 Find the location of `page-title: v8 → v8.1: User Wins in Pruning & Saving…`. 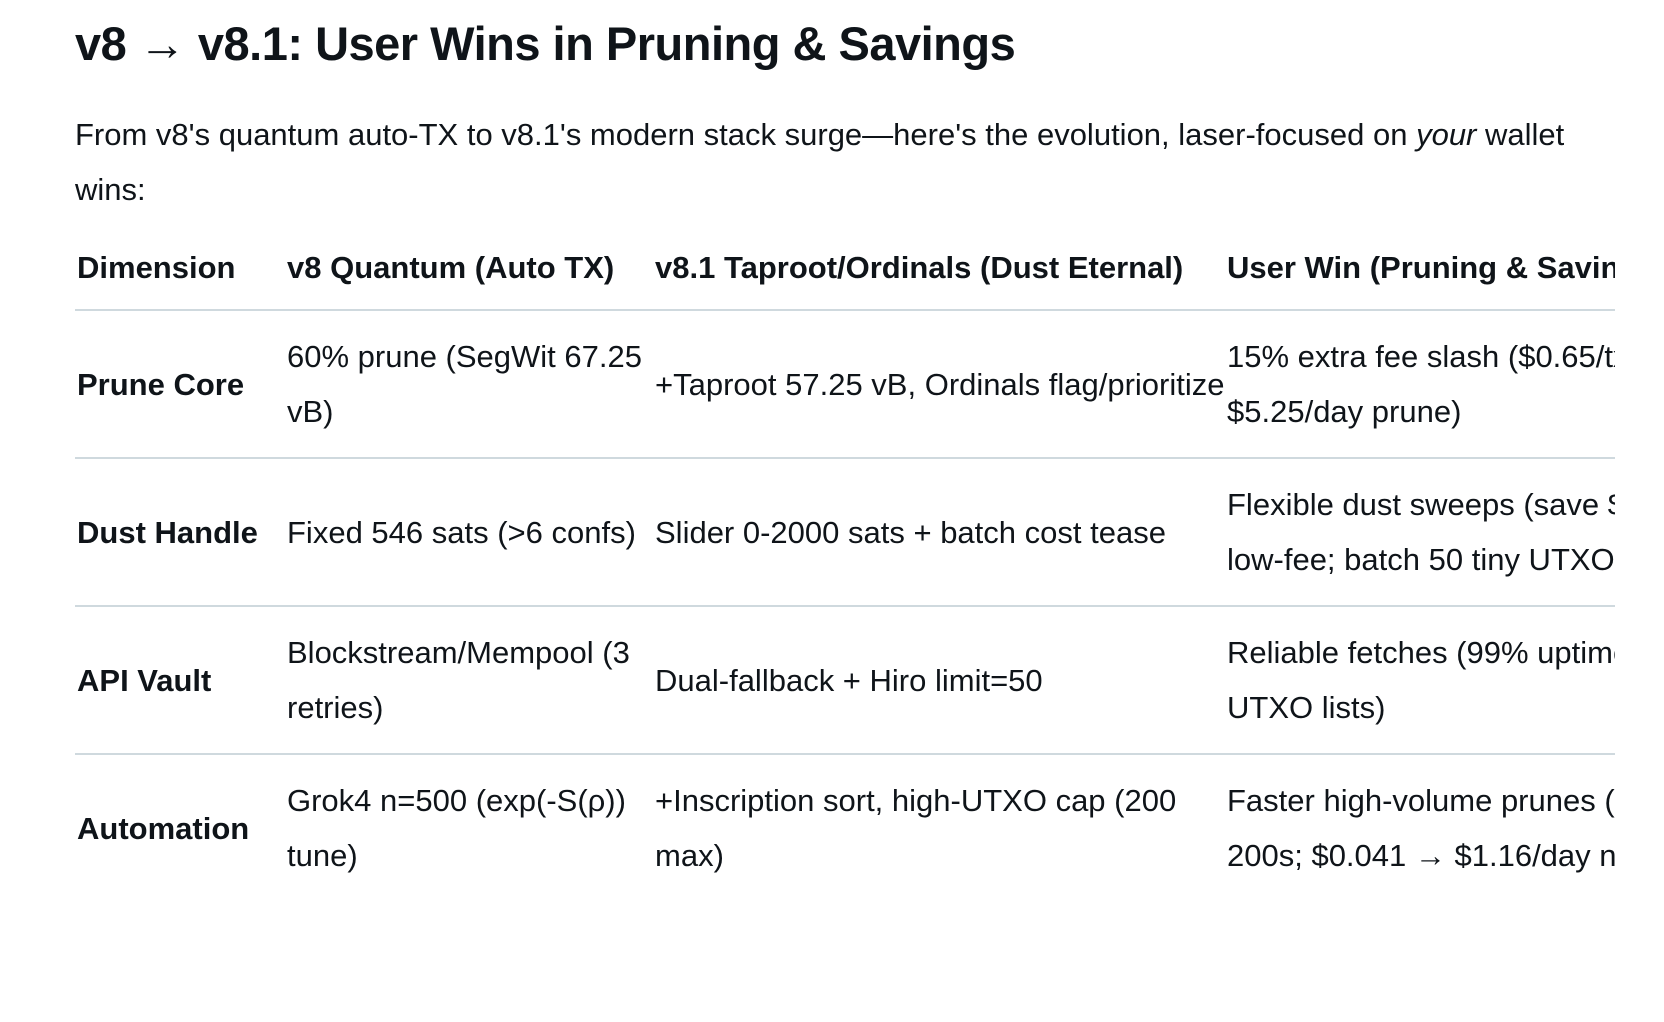

page-title: v8 → v8.1: User Wins in Pruning & Saving… is located at coordinates (545, 43).